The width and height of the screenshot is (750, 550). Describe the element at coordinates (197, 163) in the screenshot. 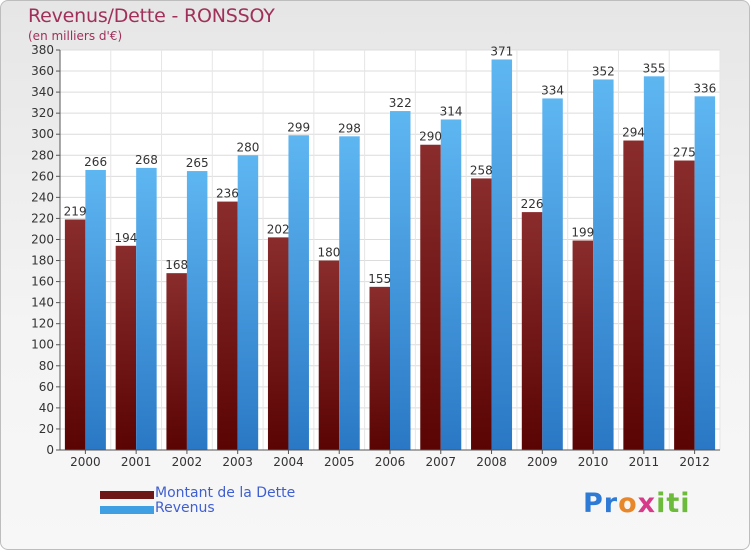

I see `data-label-revenus: 265` at that location.